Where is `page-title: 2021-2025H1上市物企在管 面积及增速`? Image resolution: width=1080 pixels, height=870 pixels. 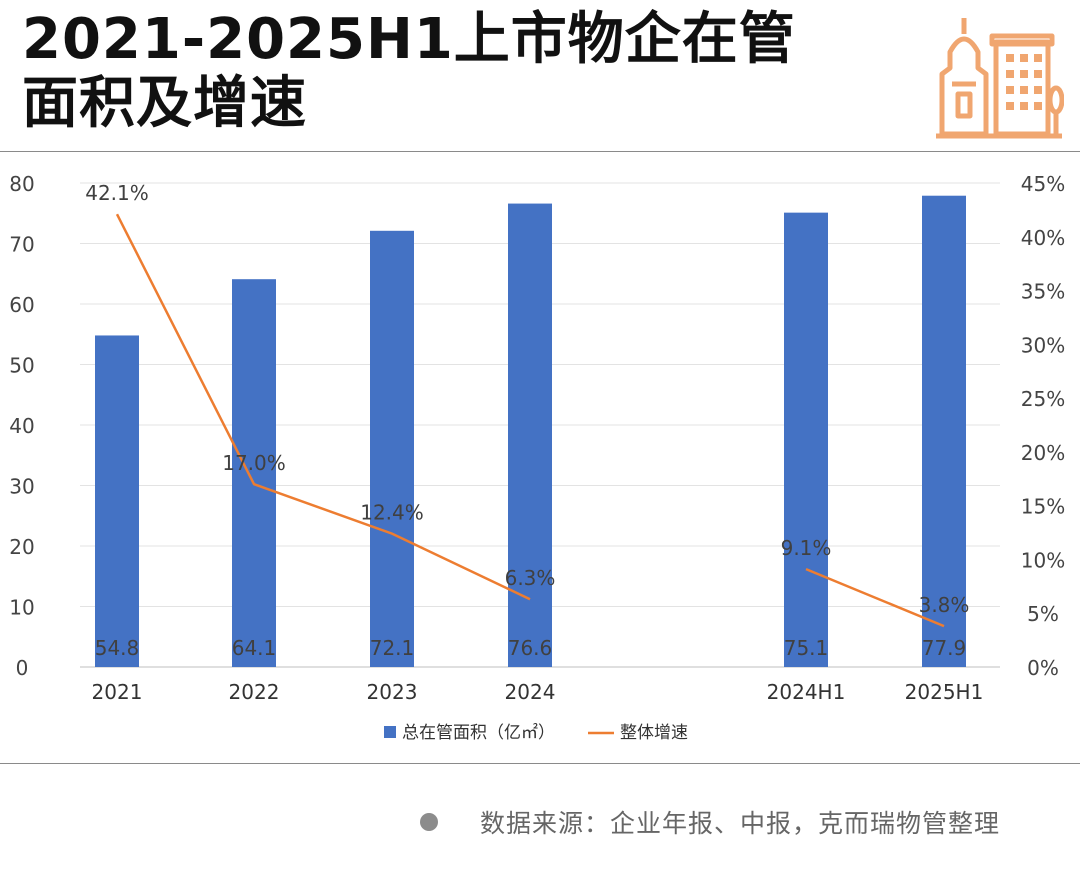
page-title: 2021-2025H1上市物企在管 面积及增速 is located at coordinates (409, 72).